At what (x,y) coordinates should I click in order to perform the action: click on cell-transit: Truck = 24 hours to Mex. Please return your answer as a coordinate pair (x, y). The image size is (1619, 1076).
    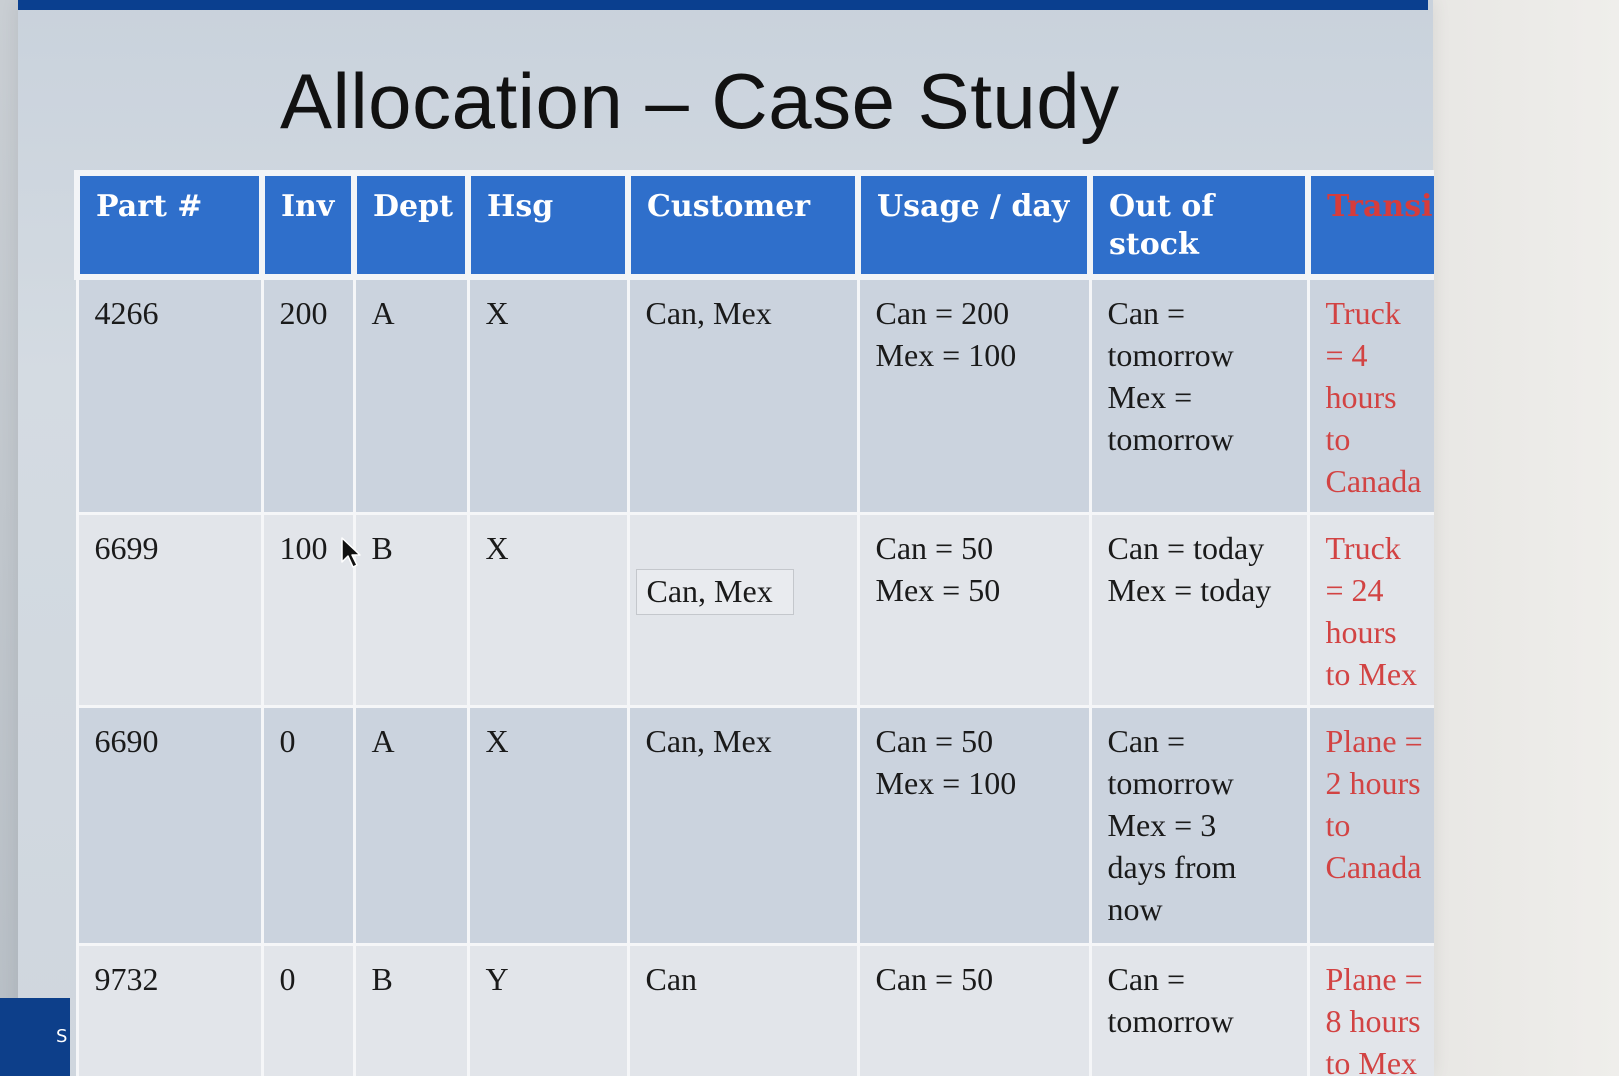
    Looking at the image, I should click on (1370, 610).